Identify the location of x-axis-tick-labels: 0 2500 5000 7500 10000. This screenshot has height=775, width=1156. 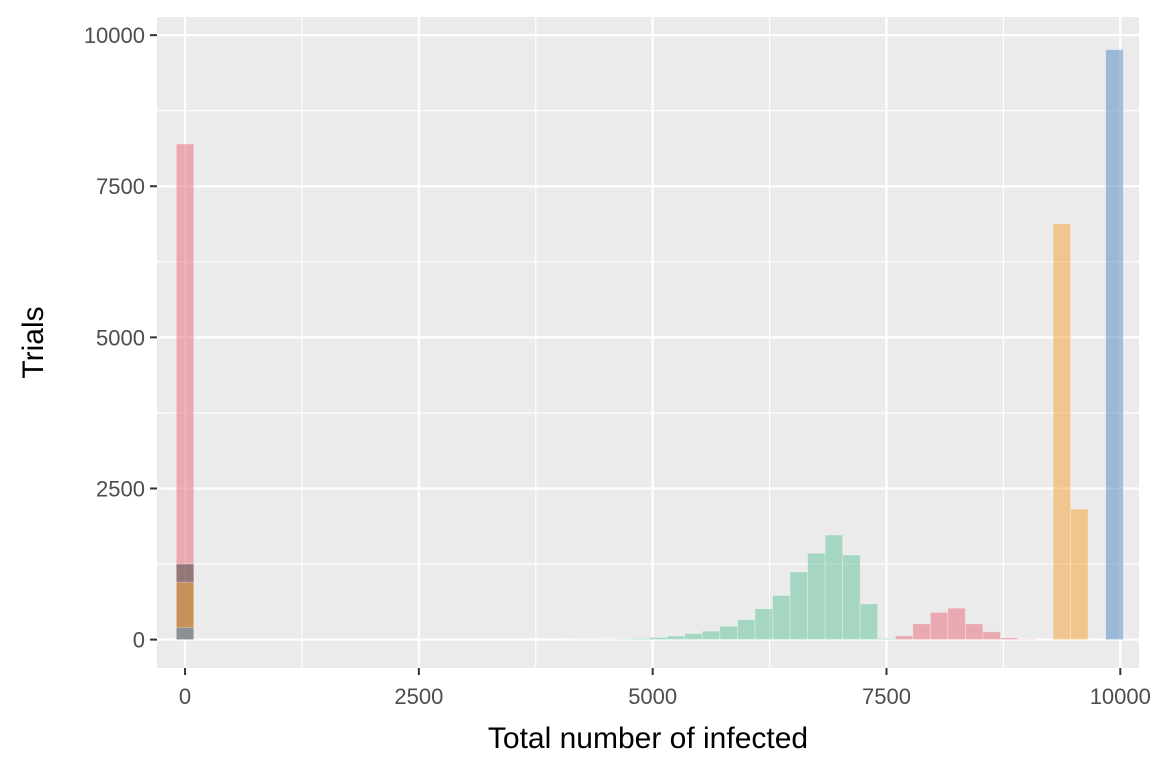
(665, 696).